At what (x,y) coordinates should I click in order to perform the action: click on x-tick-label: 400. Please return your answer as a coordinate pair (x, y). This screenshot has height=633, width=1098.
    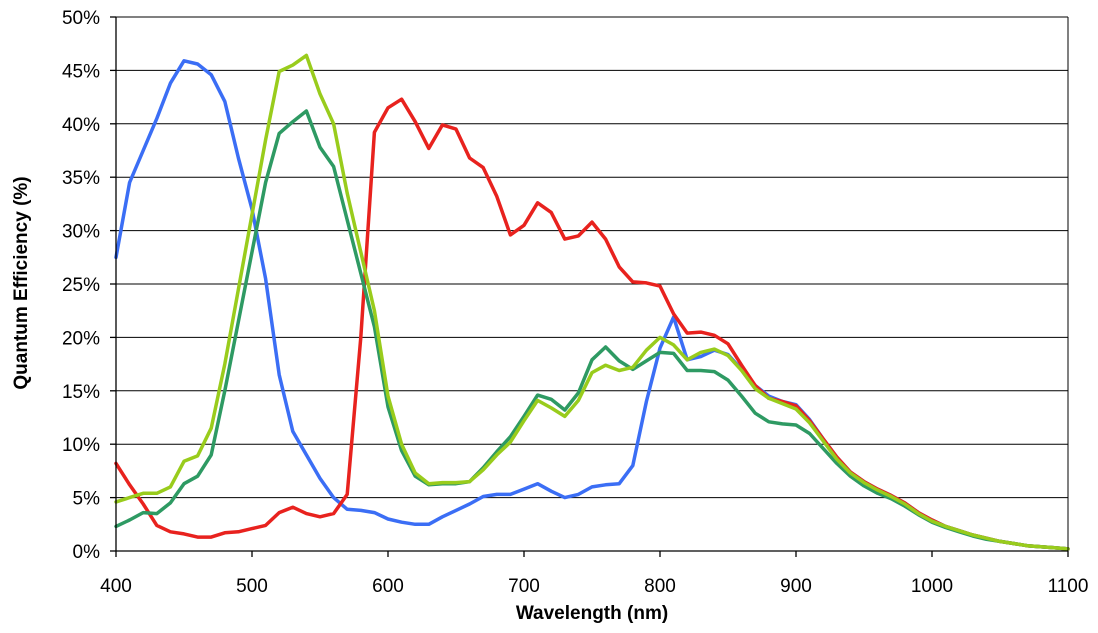
    Looking at the image, I should click on (116, 586).